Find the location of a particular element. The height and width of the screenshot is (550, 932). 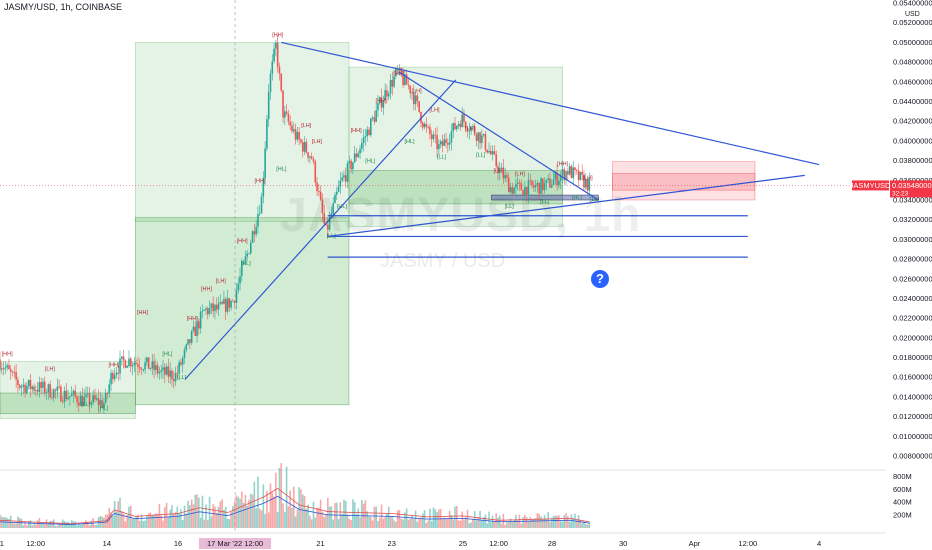

zone-green is located at coordinates (242, 132).